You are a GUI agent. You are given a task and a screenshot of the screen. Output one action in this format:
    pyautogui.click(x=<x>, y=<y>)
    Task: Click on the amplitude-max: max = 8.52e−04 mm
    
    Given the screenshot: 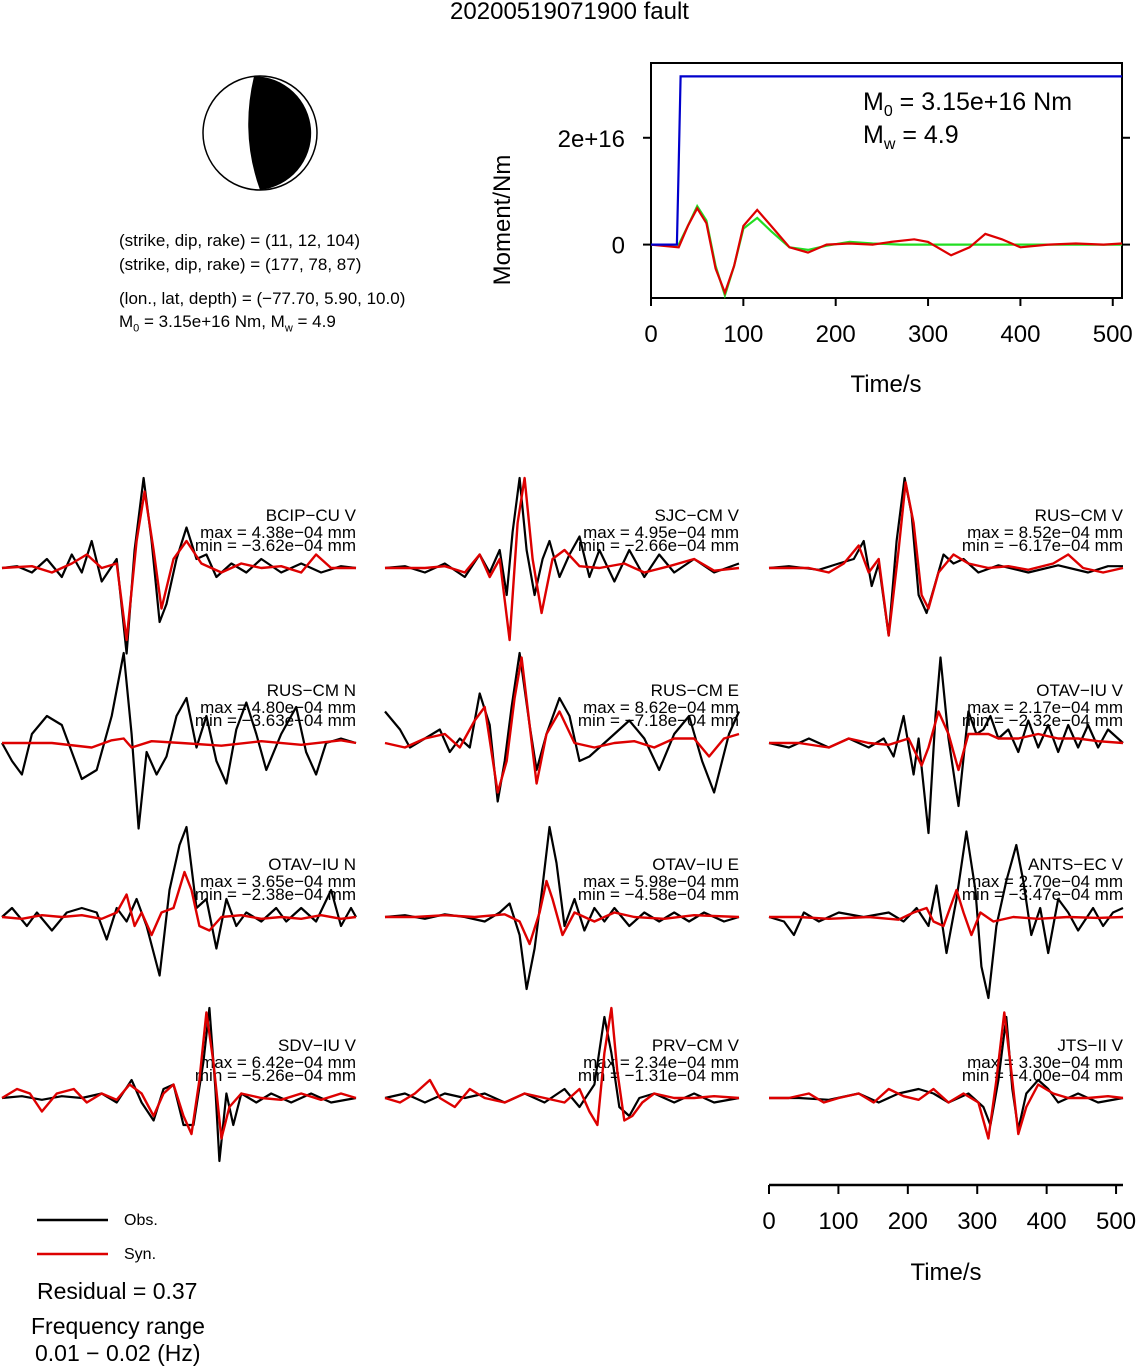 What is the action you would take?
    pyautogui.click(x=1045, y=532)
    